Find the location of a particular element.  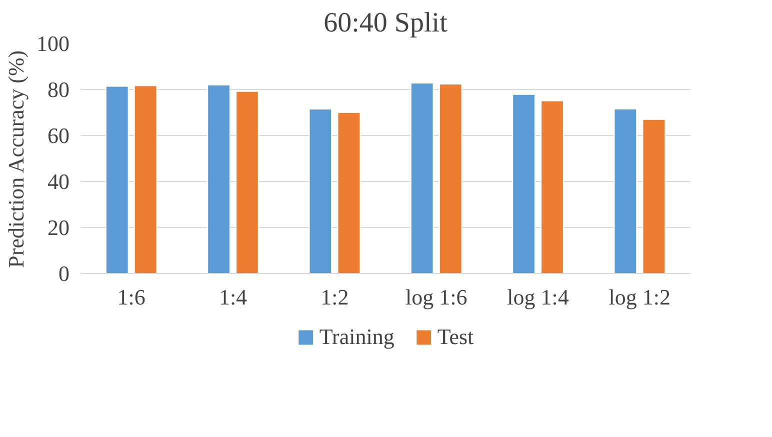

x-tick-label: log 1:6 is located at coordinates (436, 297).